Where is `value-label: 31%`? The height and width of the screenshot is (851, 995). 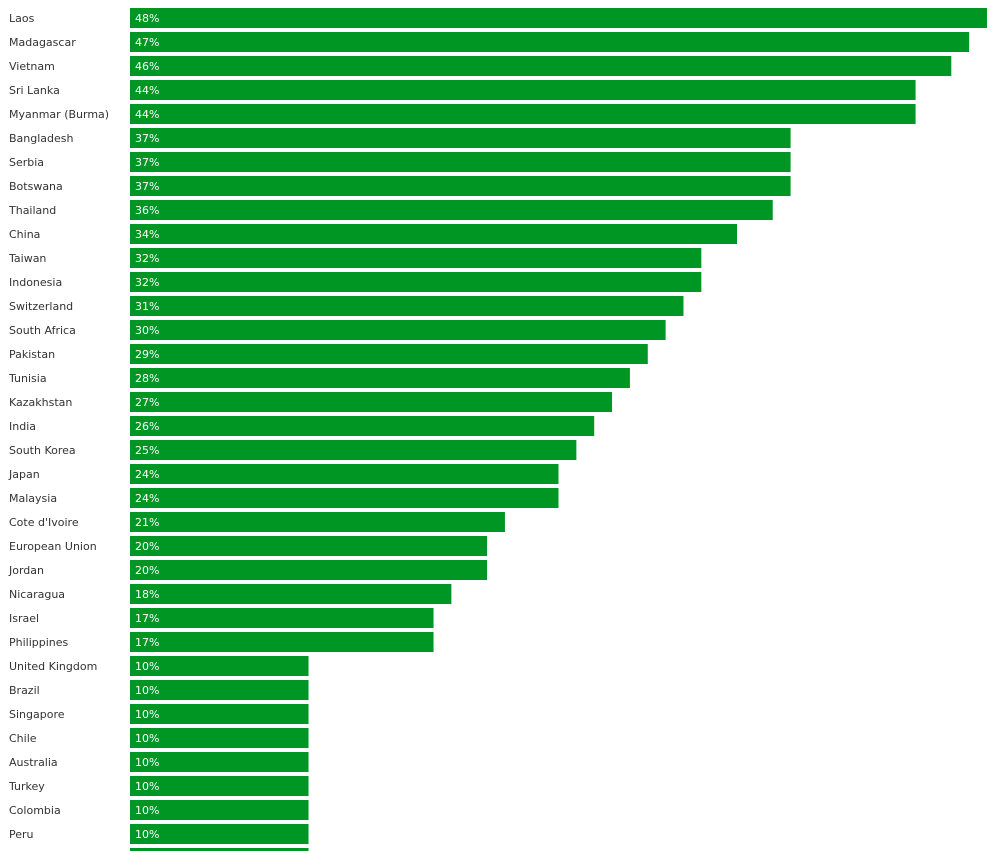
value-label: 31% is located at coordinates (147, 306).